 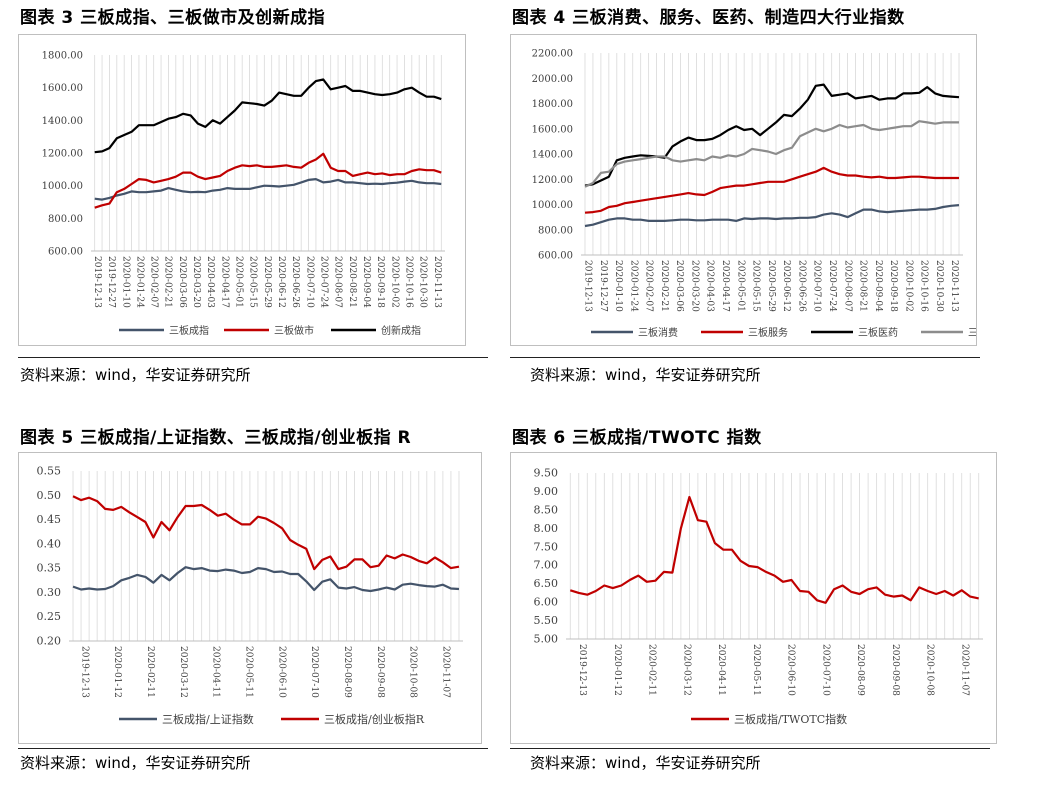 I want to click on legend-label: 三板制造, so click(x=972, y=332).